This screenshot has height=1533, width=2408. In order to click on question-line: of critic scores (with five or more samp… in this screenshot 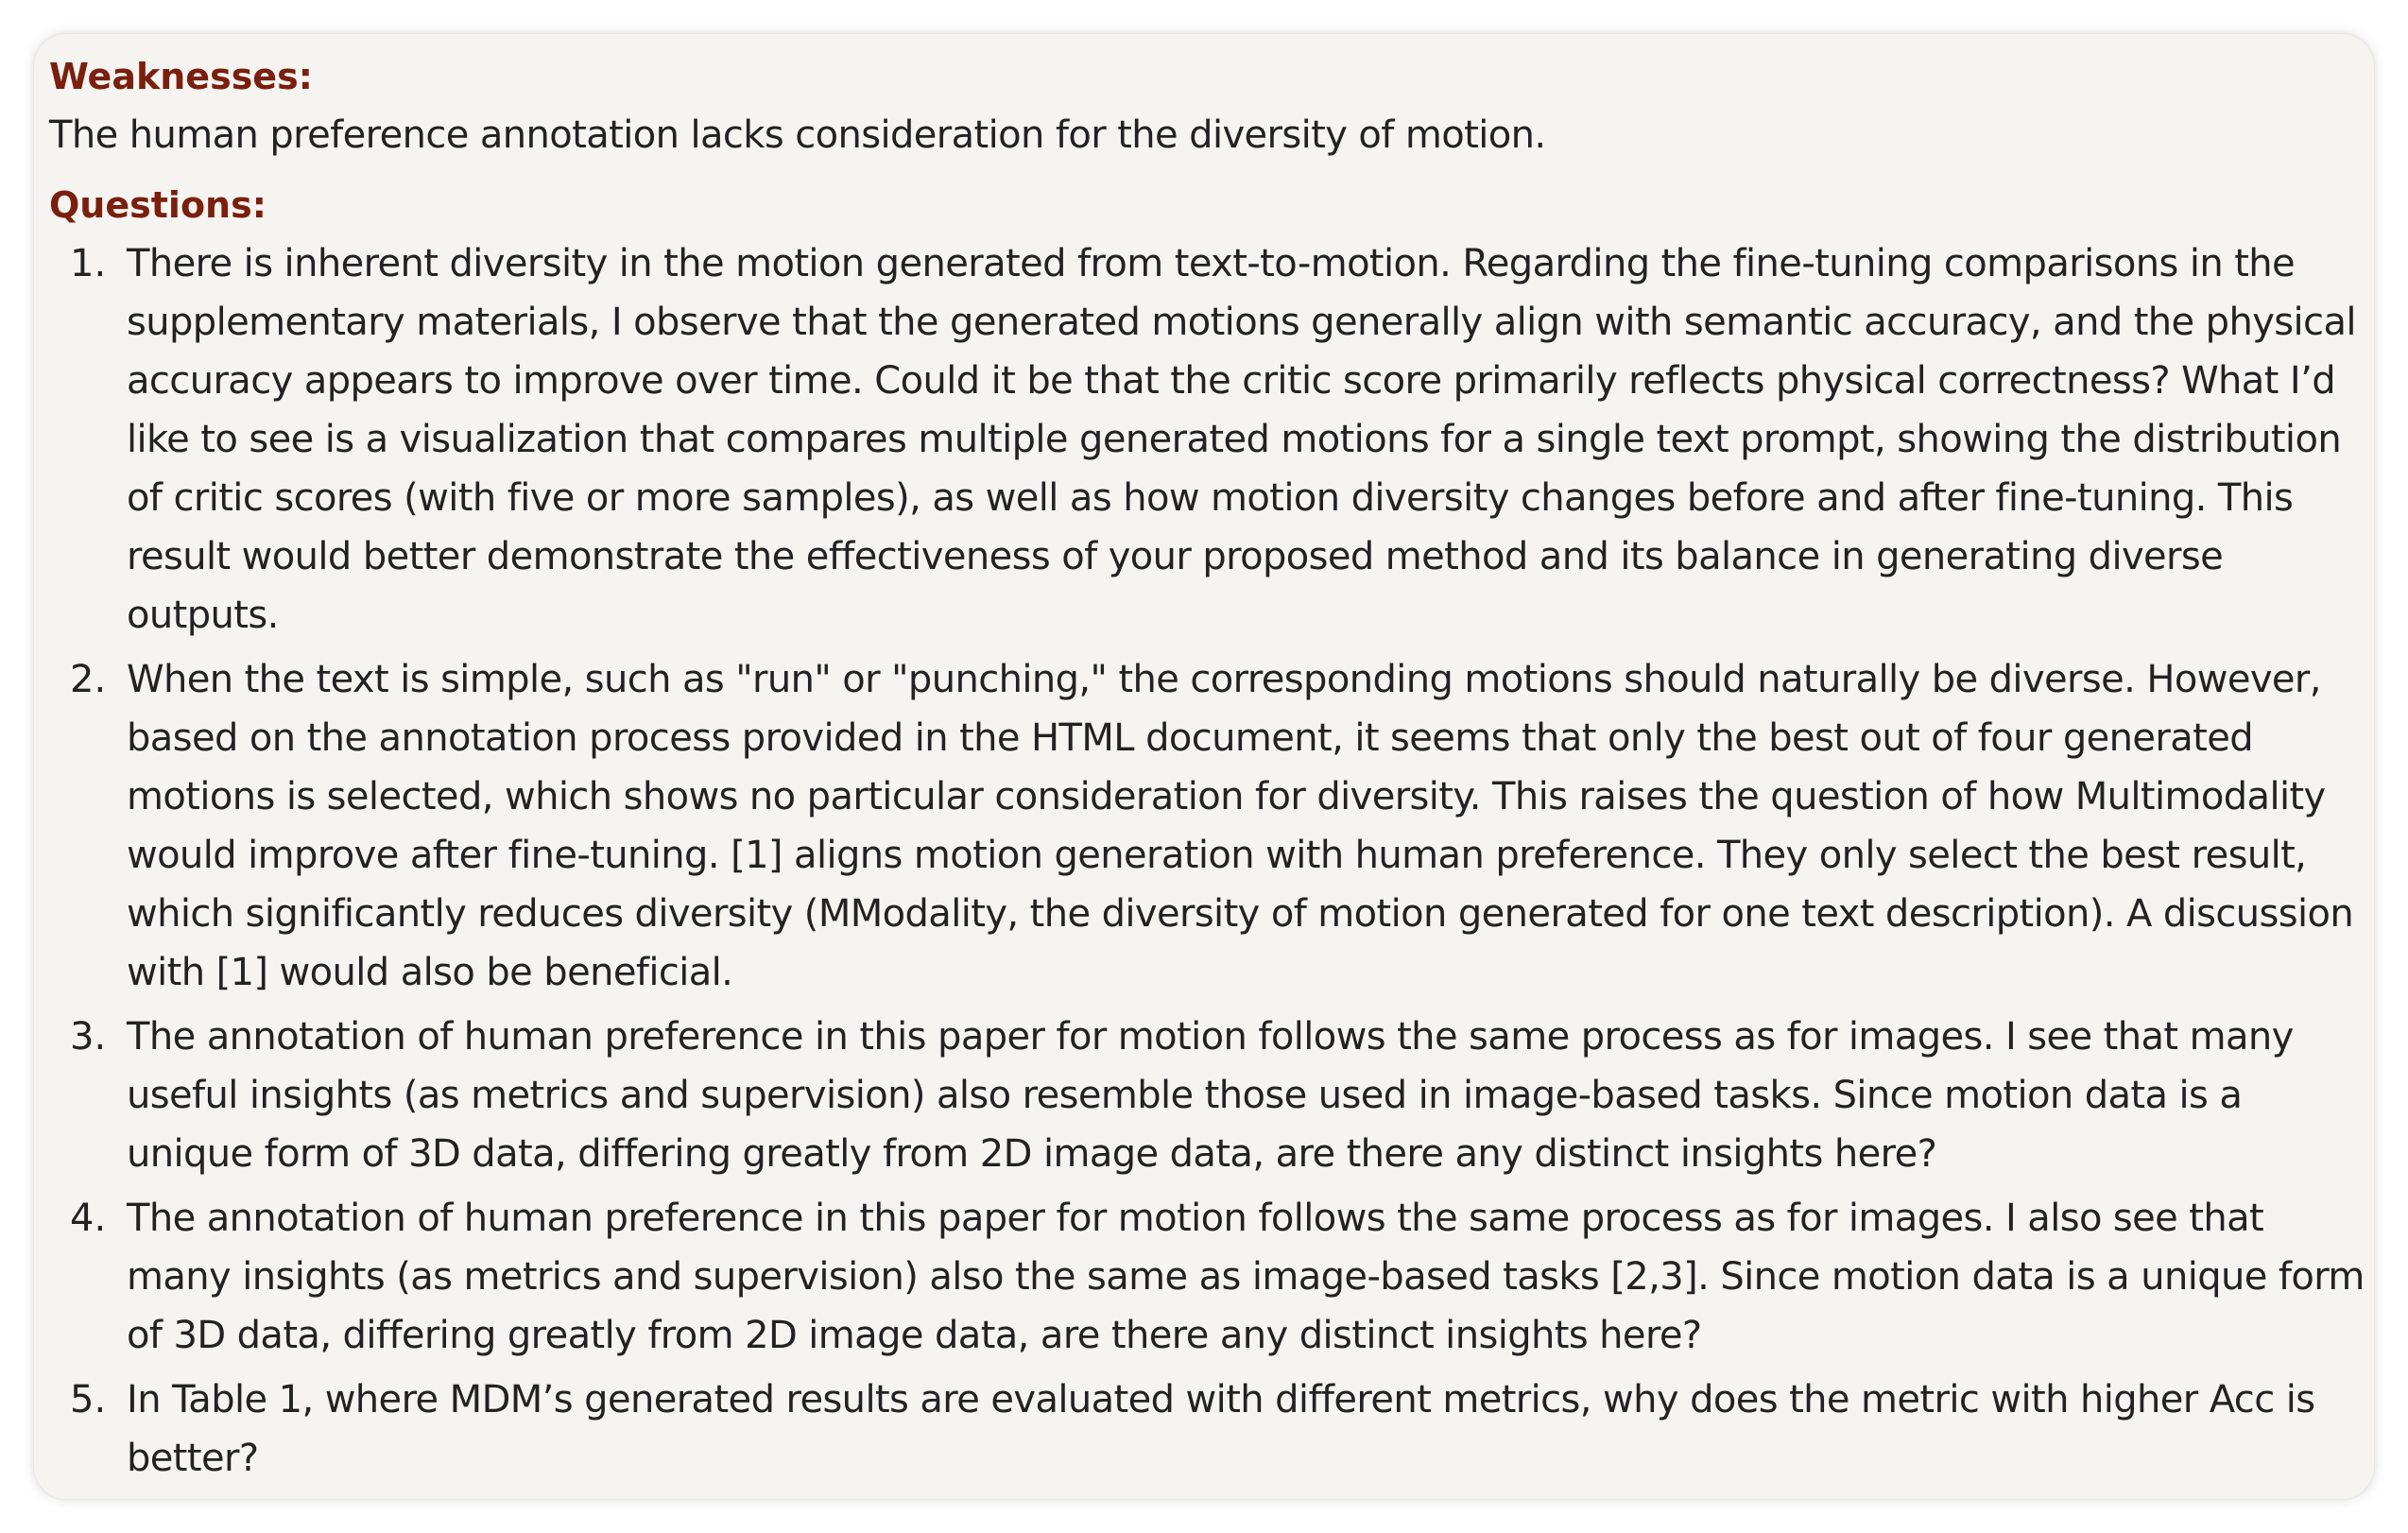, I will do `click(1210, 498)`.